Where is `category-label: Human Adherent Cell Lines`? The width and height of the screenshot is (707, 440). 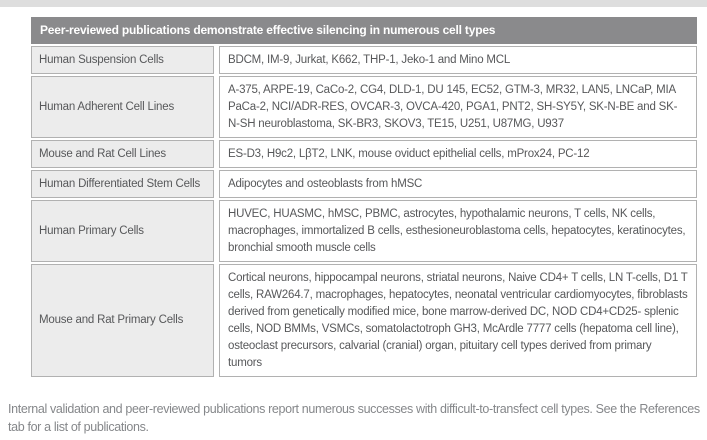
category-label: Human Adherent Cell Lines is located at coordinates (106, 106).